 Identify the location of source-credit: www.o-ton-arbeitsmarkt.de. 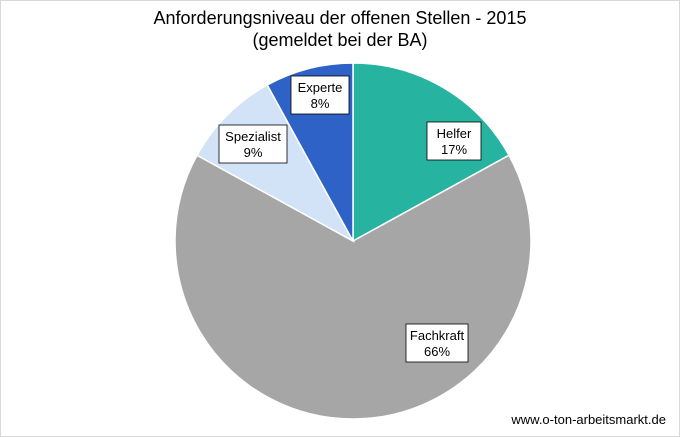
(588, 419).